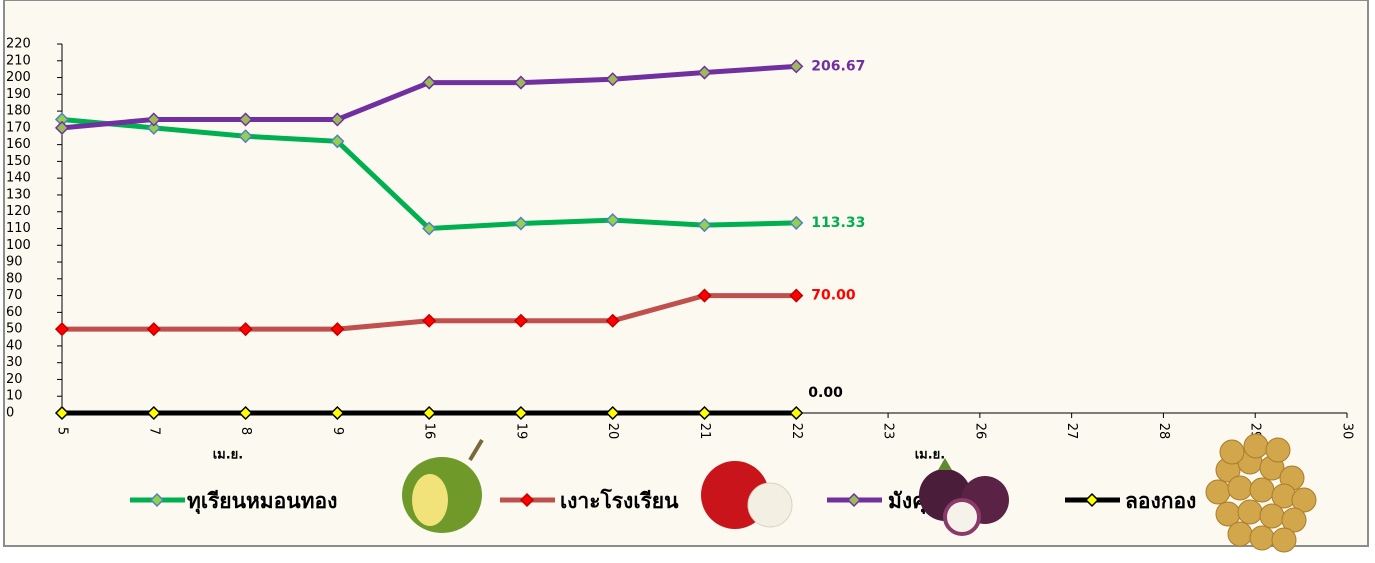 The height and width of the screenshot is (563, 1375). I want to click on y-tick-label: 40, so click(14, 345).